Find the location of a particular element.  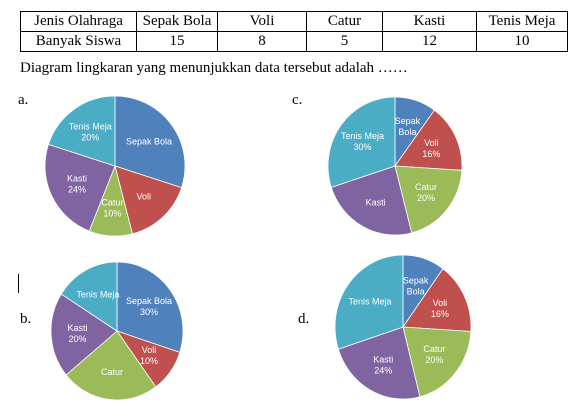

table-cell: Voli is located at coordinates (262, 21).